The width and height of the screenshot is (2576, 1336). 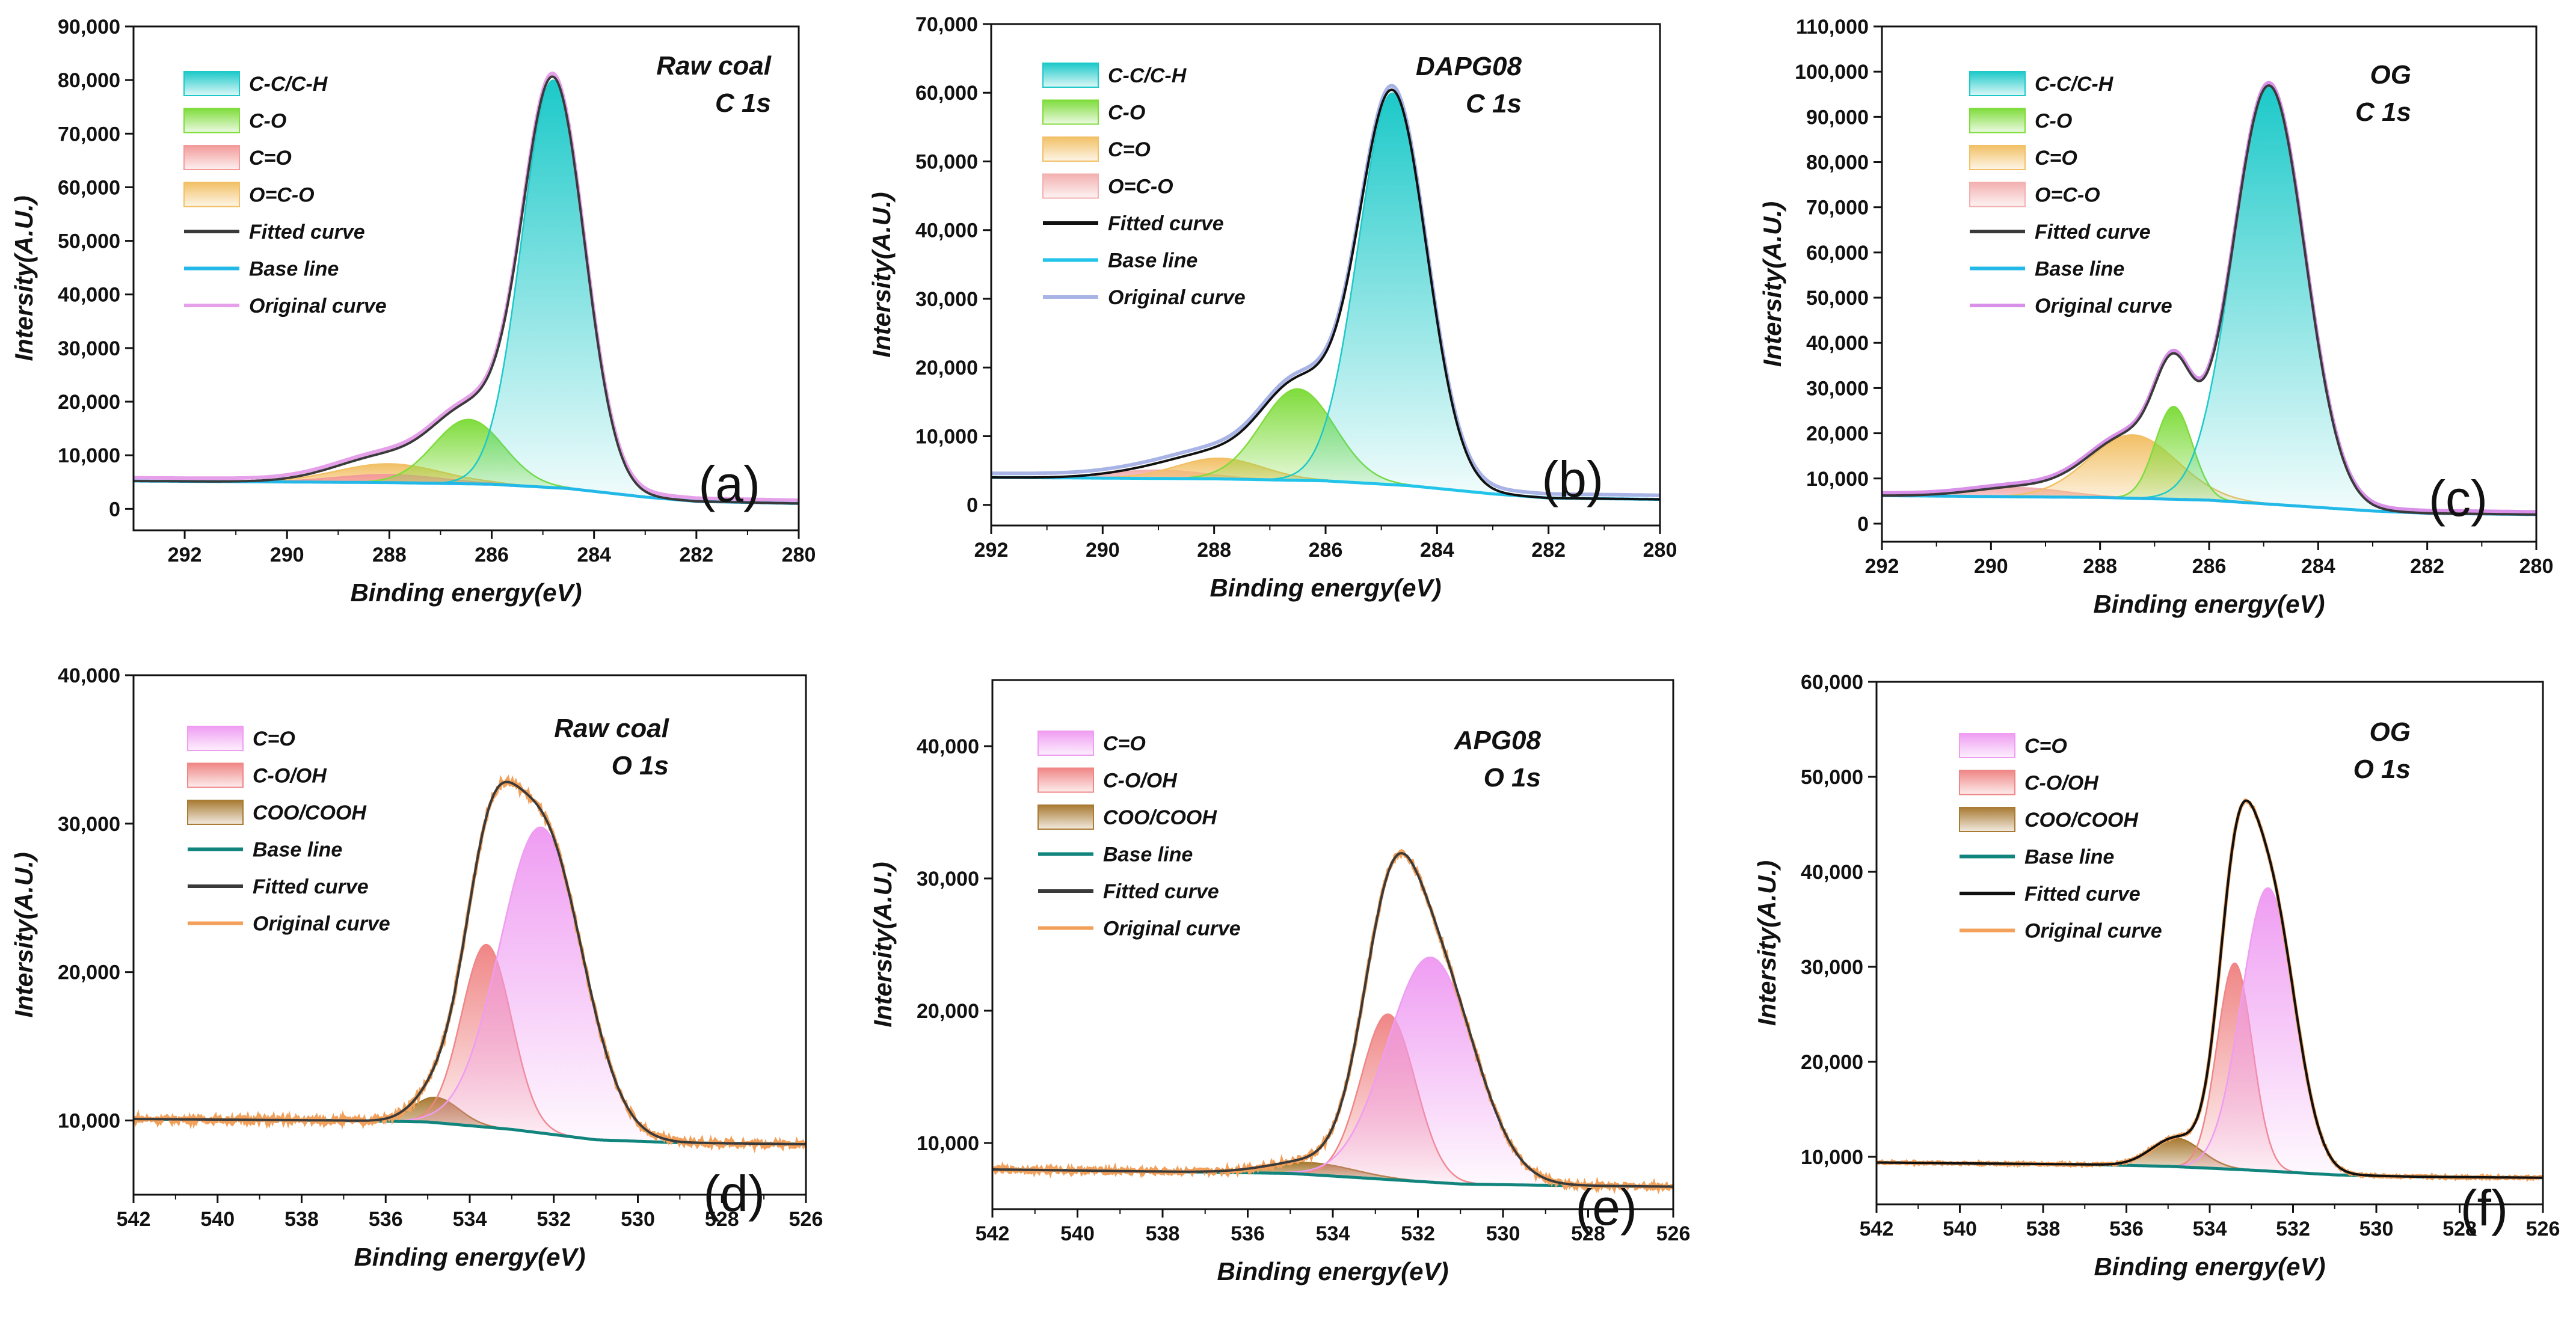 I want to click on x-tick-label: 530, so click(x=638, y=1219).